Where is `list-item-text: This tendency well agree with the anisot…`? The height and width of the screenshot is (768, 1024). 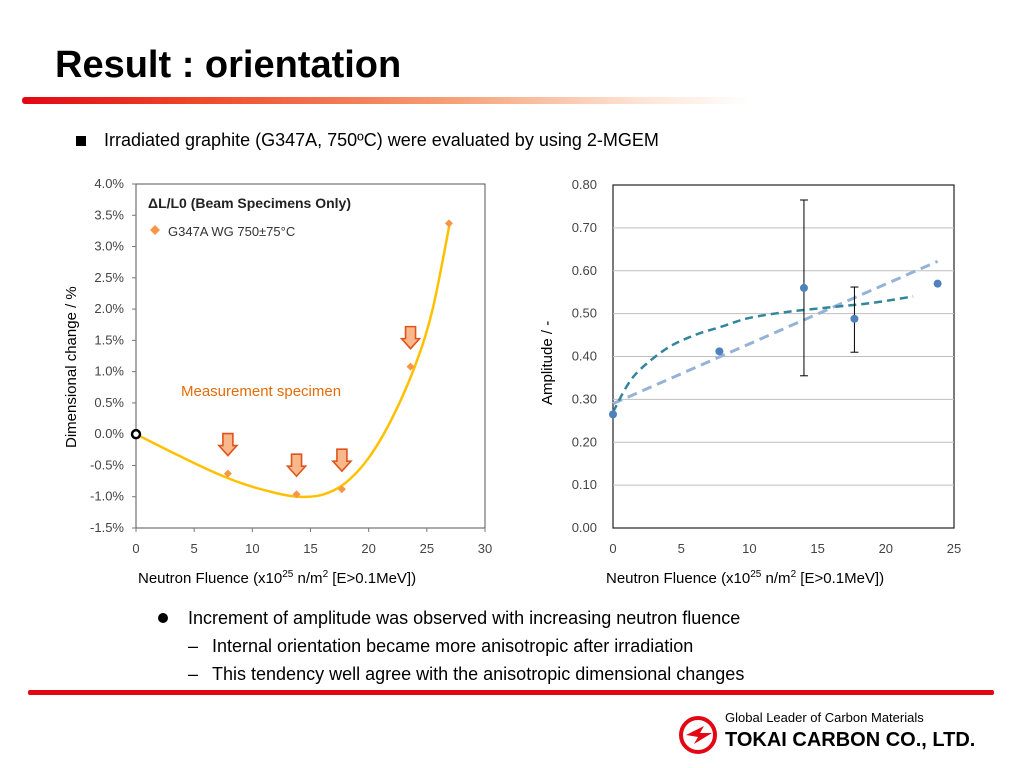
list-item-text: This tendency well agree with the anisot… is located at coordinates (478, 674).